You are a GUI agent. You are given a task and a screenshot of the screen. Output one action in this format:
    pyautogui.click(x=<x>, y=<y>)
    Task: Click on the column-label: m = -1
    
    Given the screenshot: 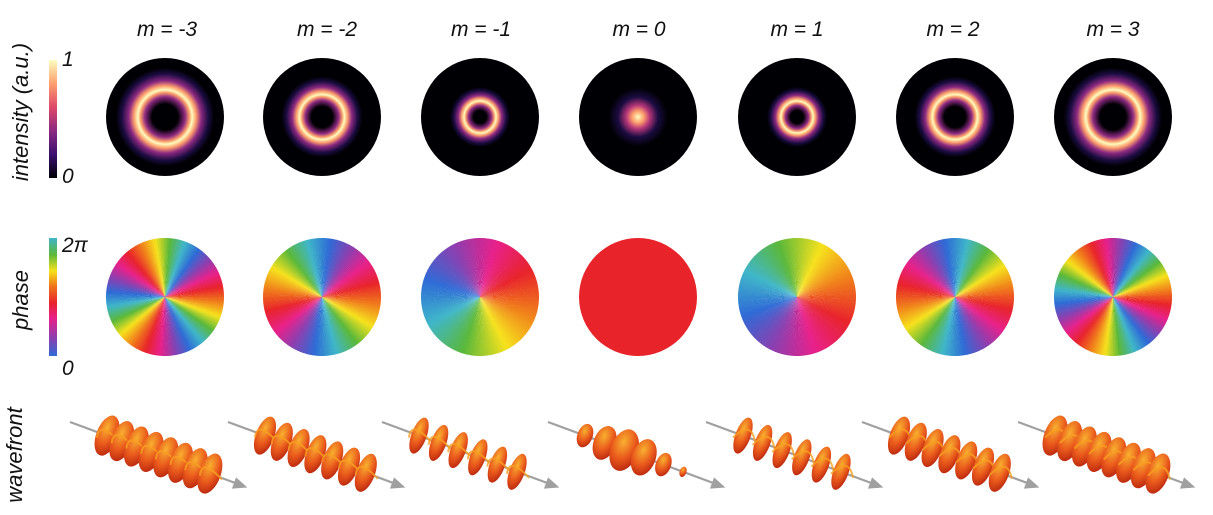 What is the action you would take?
    pyautogui.click(x=481, y=29)
    